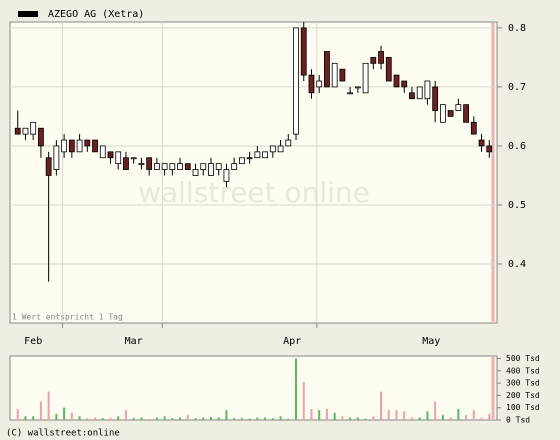 Image resolution: width=560 pixels, height=440 pixels. What do you see at coordinates (523, 383) in the screenshot?
I see `y-tick-label: 300 Tsd` at bounding box center [523, 383].